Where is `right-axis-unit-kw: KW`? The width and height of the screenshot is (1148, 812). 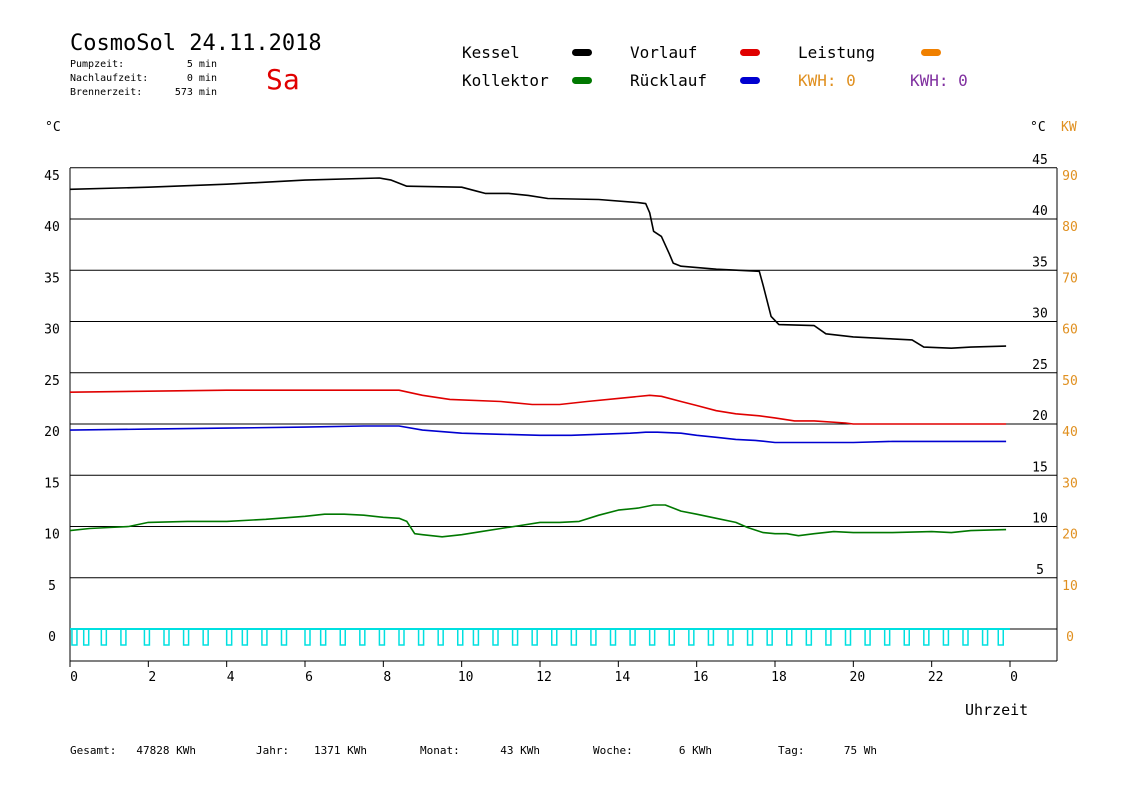 right-axis-unit-kw: KW is located at coordinates (1069, 127).